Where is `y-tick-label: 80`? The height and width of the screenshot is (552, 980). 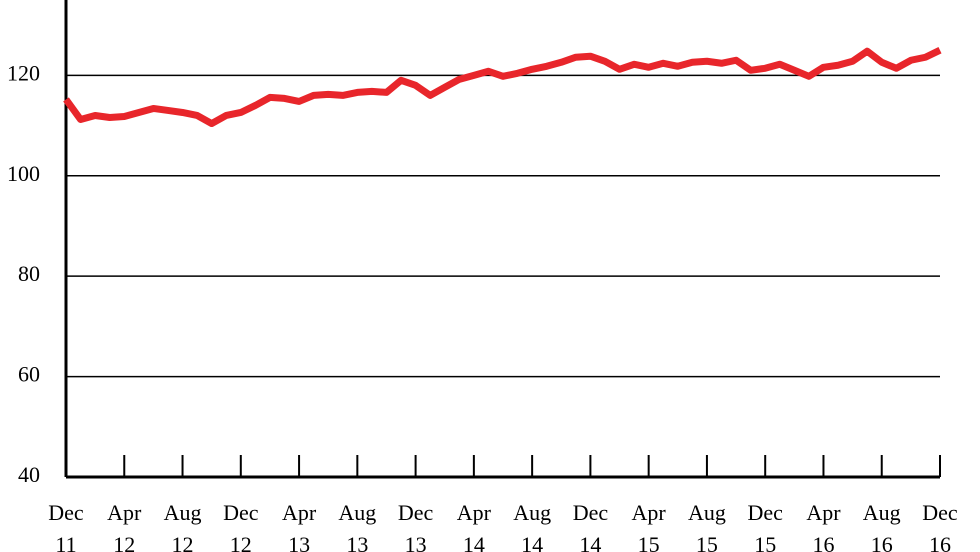 y-tick-label: 80 is located at coordinates (29, 273).